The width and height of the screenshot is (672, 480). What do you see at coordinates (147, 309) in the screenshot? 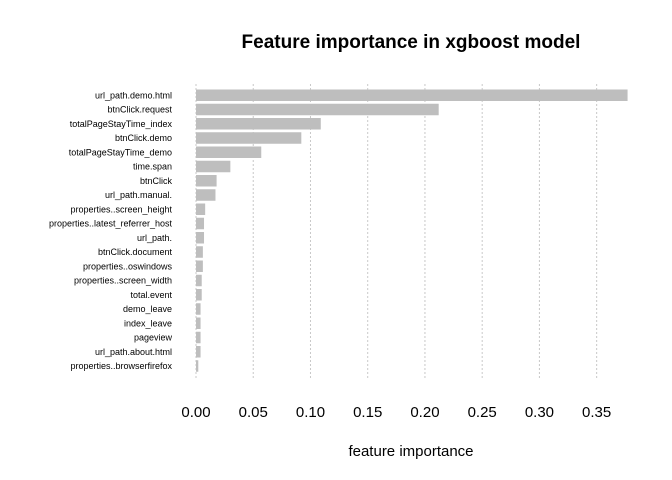
I see `category-label-15: demo_leave` at bounding box center [147, 309].